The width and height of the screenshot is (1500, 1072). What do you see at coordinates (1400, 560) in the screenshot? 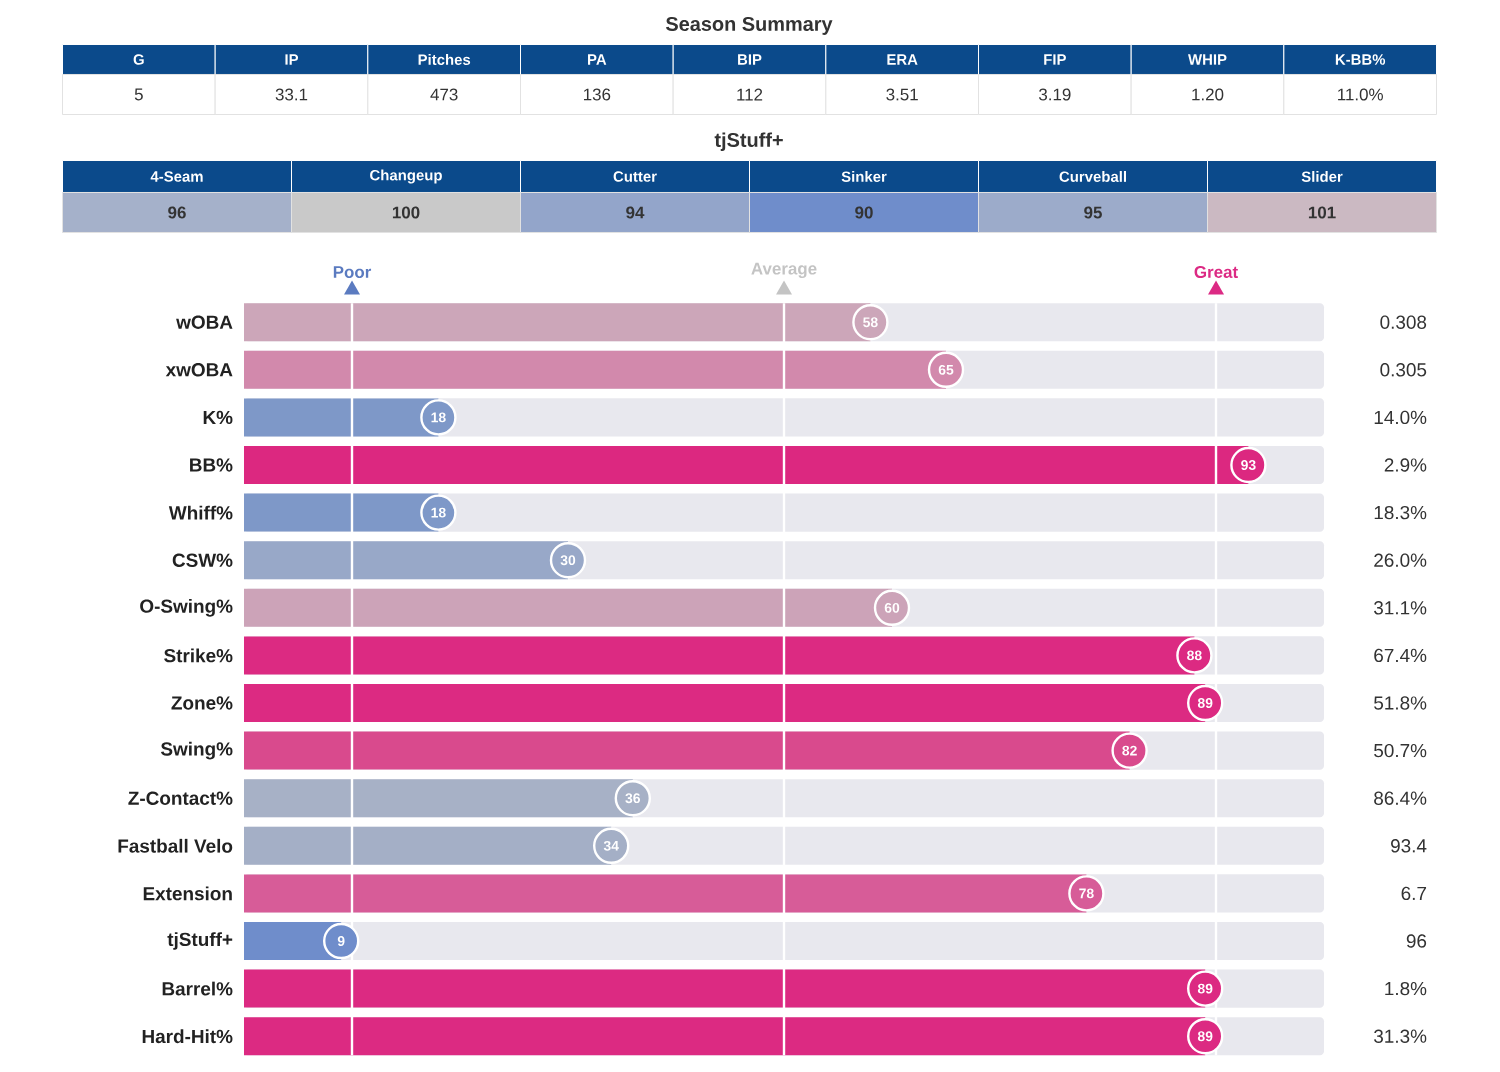
I see `text: 26.0%` at bounding box center [1400, 560].